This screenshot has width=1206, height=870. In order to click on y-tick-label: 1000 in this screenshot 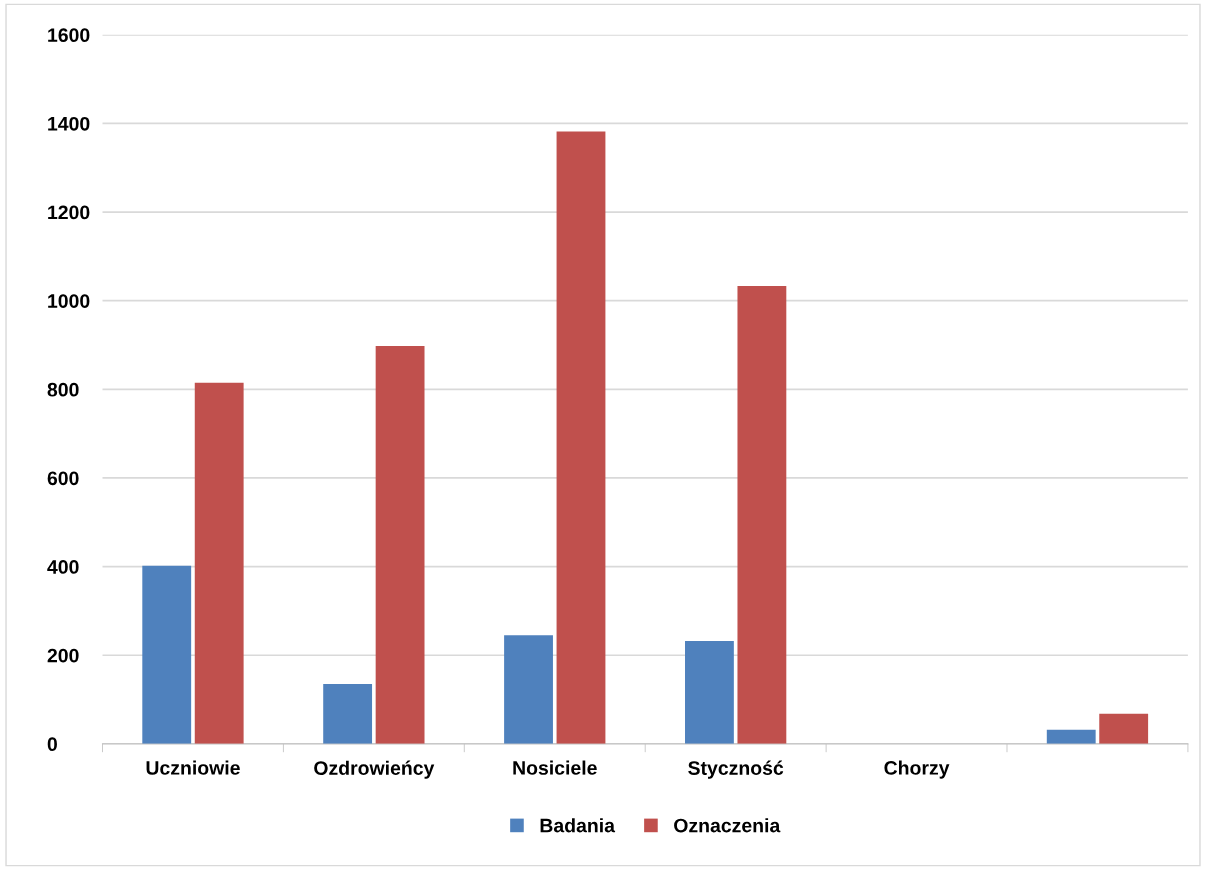, I will do `click(69, 301)`.